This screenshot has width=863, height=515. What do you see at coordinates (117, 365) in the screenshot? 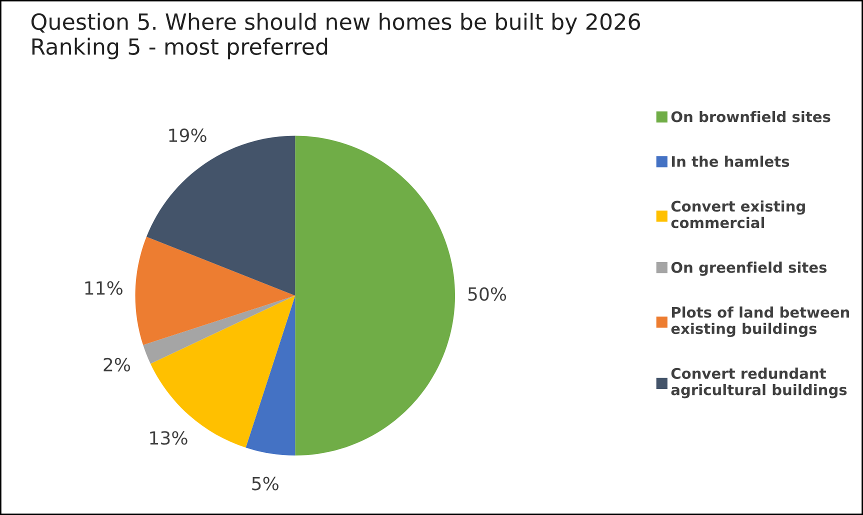
I see `data-label: 2%` at bounding box center [117, 365].